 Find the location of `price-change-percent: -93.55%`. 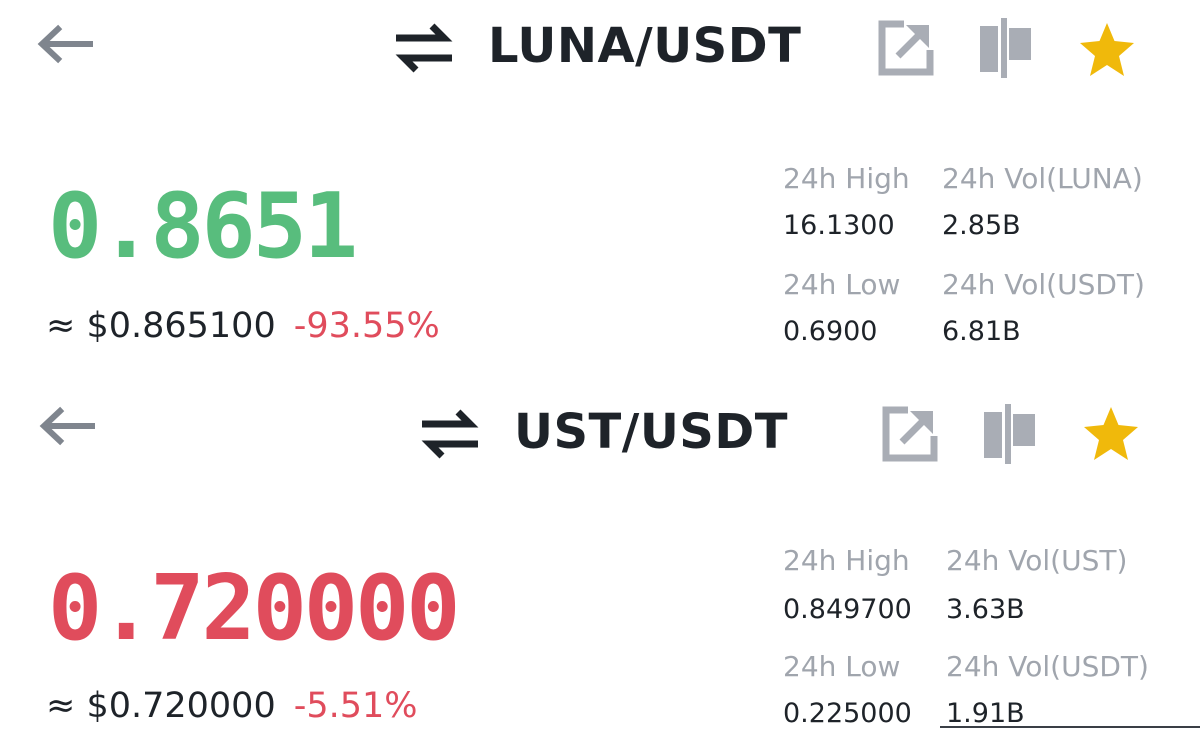

price-change-percent: -93.55% is located at coordinates (366, 326).